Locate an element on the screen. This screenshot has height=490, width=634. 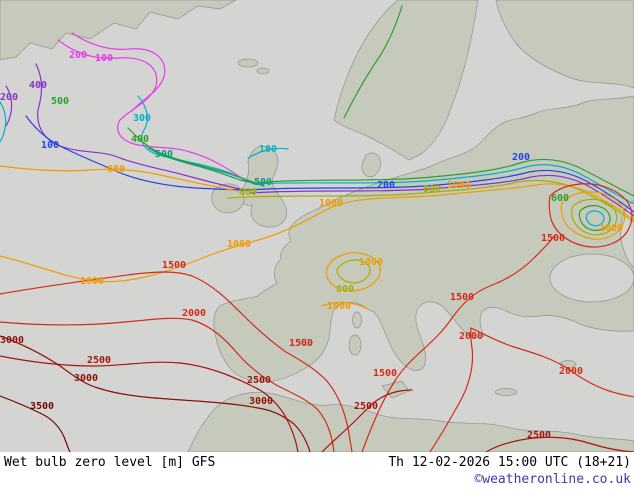
land-crete is located at coordinates (506, 392).